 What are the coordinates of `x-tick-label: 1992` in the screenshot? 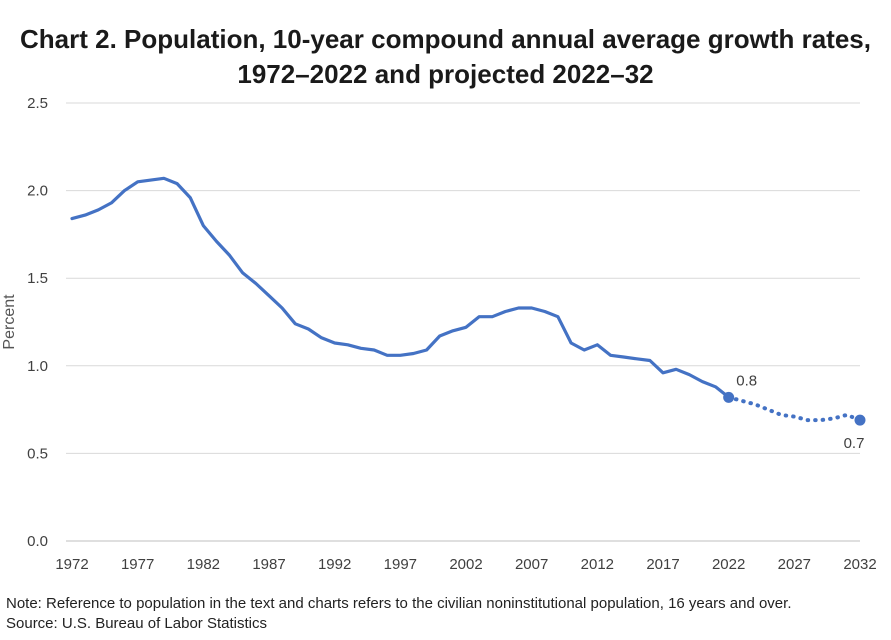 It's located at (334, 564).